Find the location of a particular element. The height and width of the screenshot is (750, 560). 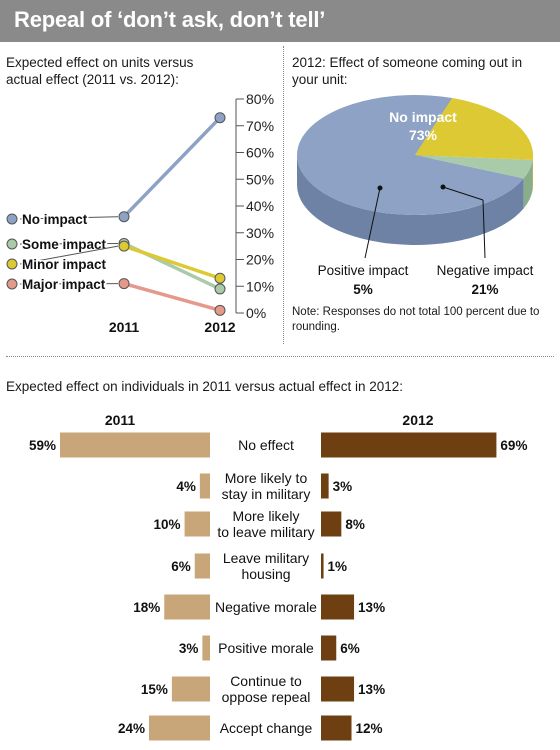

slice-value: 73% is located at coordinates (423, 135).